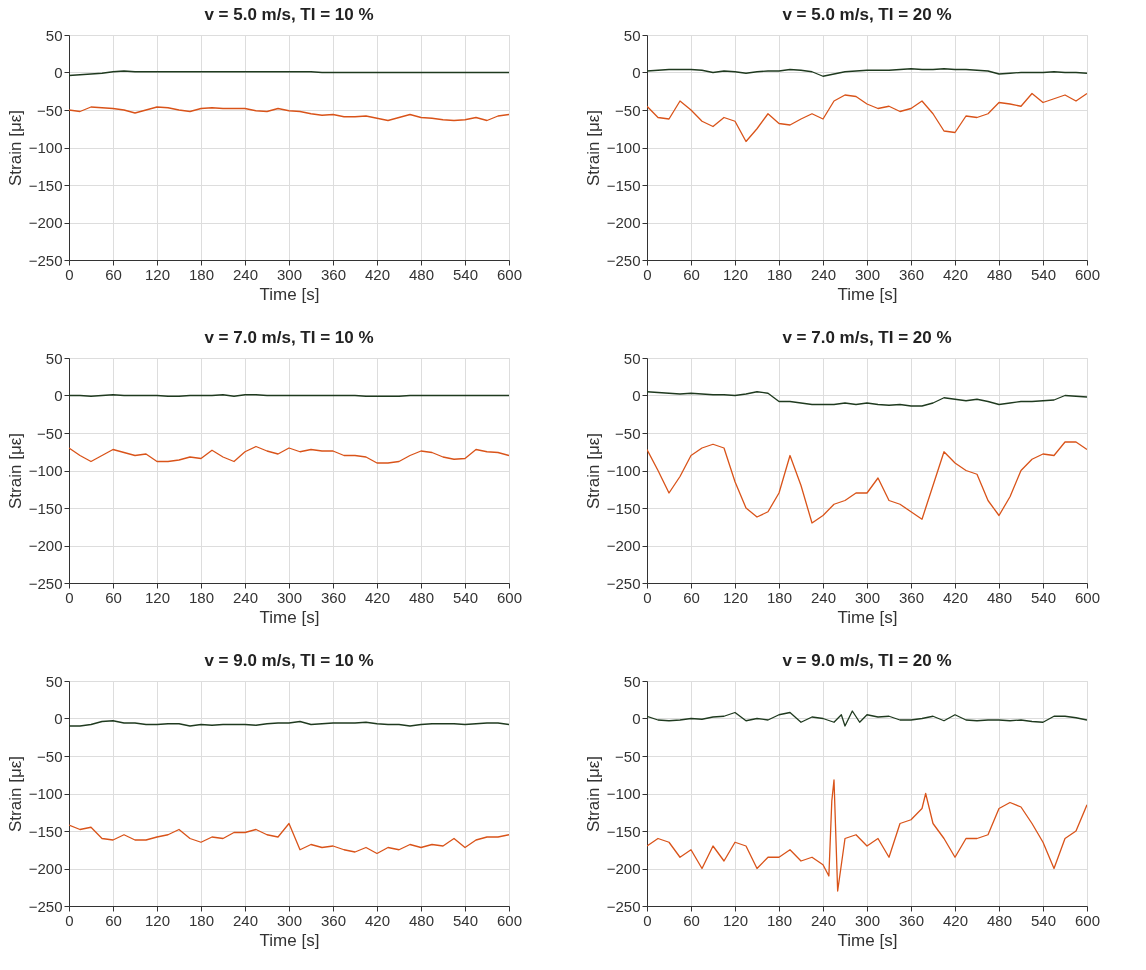 The height and width of the screenshot is (970, 1146). I want to click on chart-title: v = 7.0 m/s, TI = 20 %, so click(867, 337).